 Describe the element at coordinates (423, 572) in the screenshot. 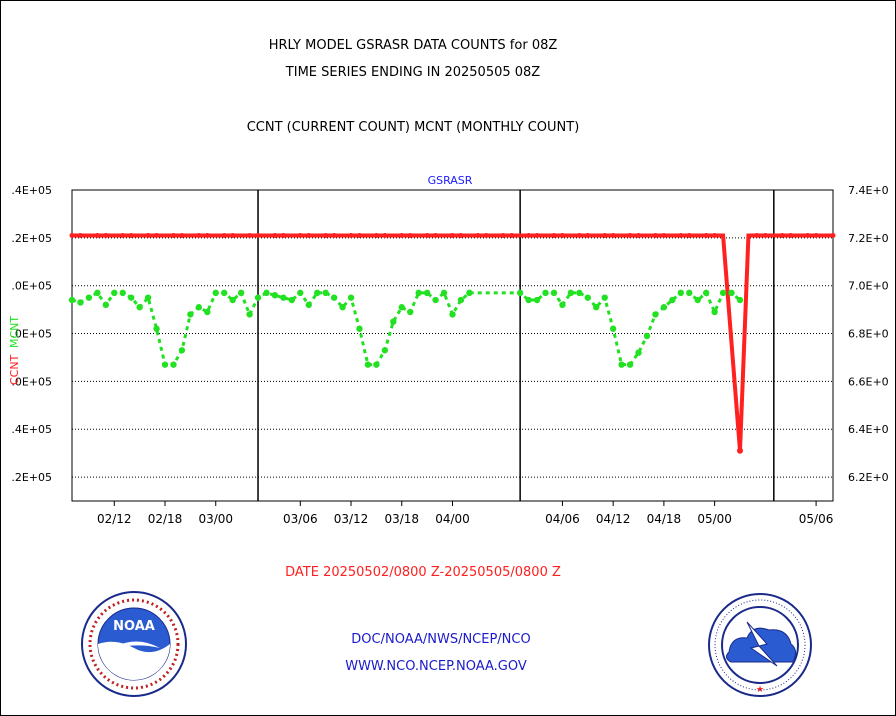

I see `date-range-label: DATE 20250502/0800 Z-20250505/0800 Z` at that location.